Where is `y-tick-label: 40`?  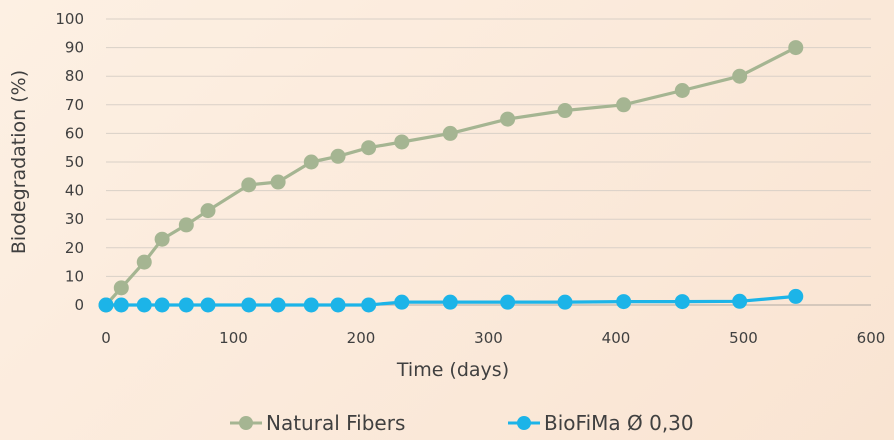 y-tick-label: 40 is located at coordinates (74, 191).